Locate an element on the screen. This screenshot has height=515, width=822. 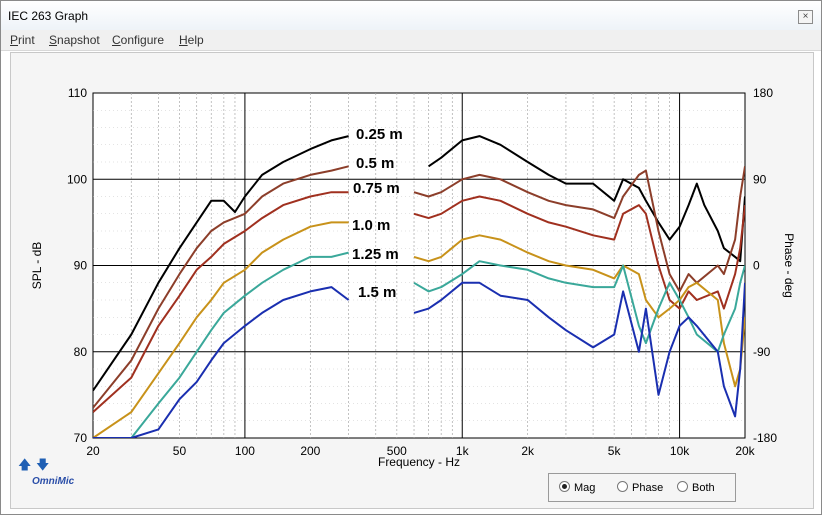
radio-selected-icon is located at coordinates (564, 486).